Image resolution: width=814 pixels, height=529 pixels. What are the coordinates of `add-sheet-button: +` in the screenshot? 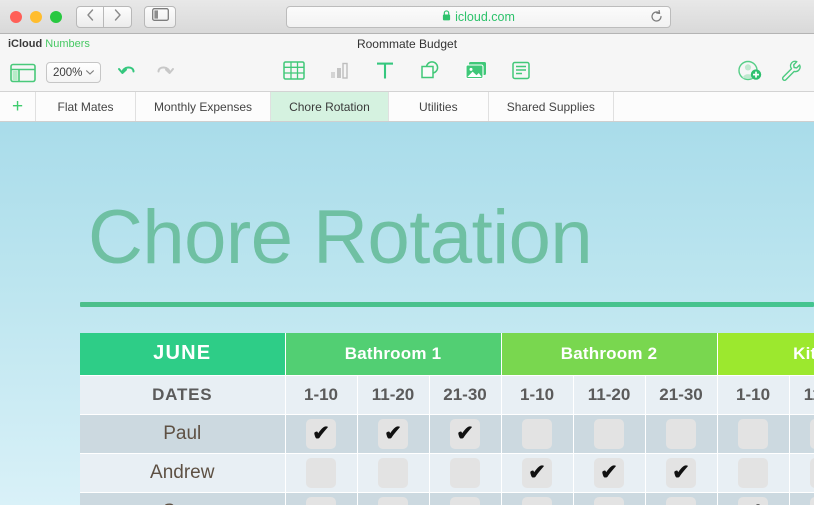 It's located at (18, 106).